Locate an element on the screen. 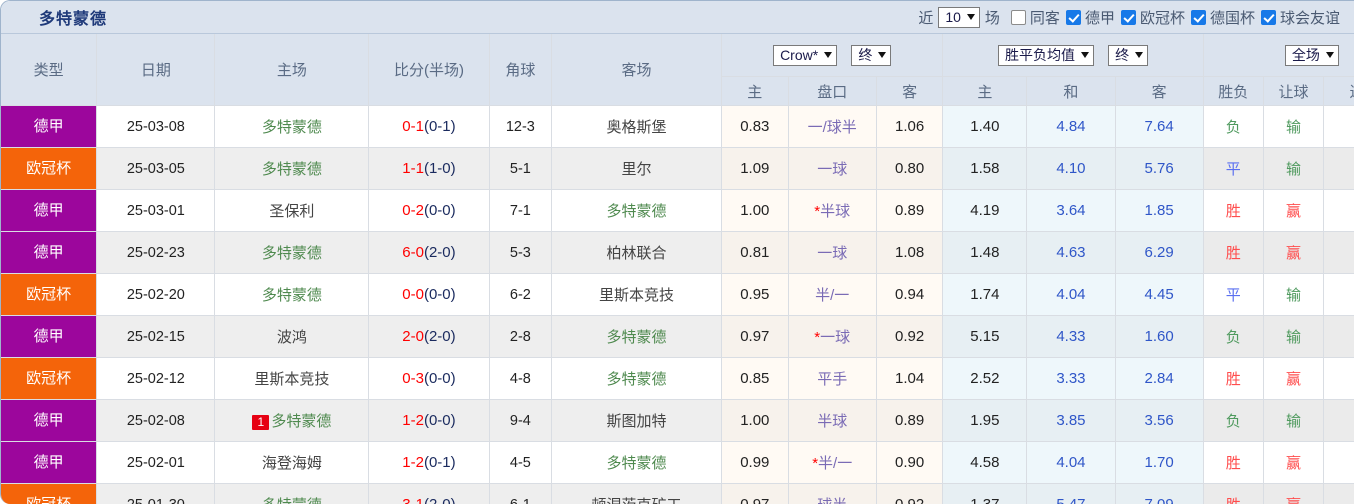 This screenshot has height=504, width=1354. filter-club-friendly-checkbox is located at coordinates (1268, 17).